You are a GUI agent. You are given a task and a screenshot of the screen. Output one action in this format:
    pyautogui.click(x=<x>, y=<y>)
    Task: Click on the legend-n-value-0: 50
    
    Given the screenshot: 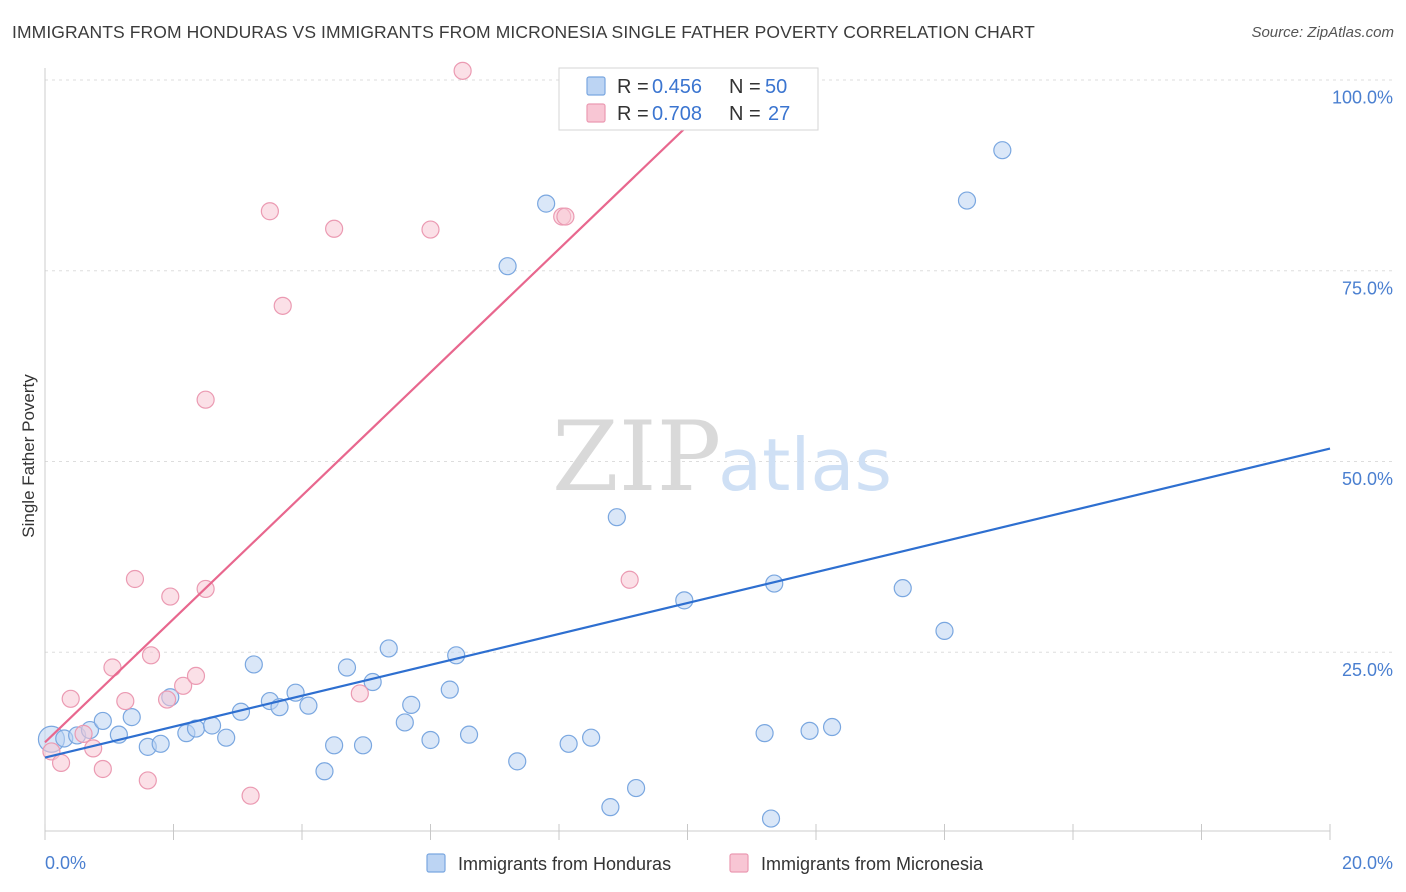 What is the action you would take?
    pyautogui.click(x=776, y=87)
    